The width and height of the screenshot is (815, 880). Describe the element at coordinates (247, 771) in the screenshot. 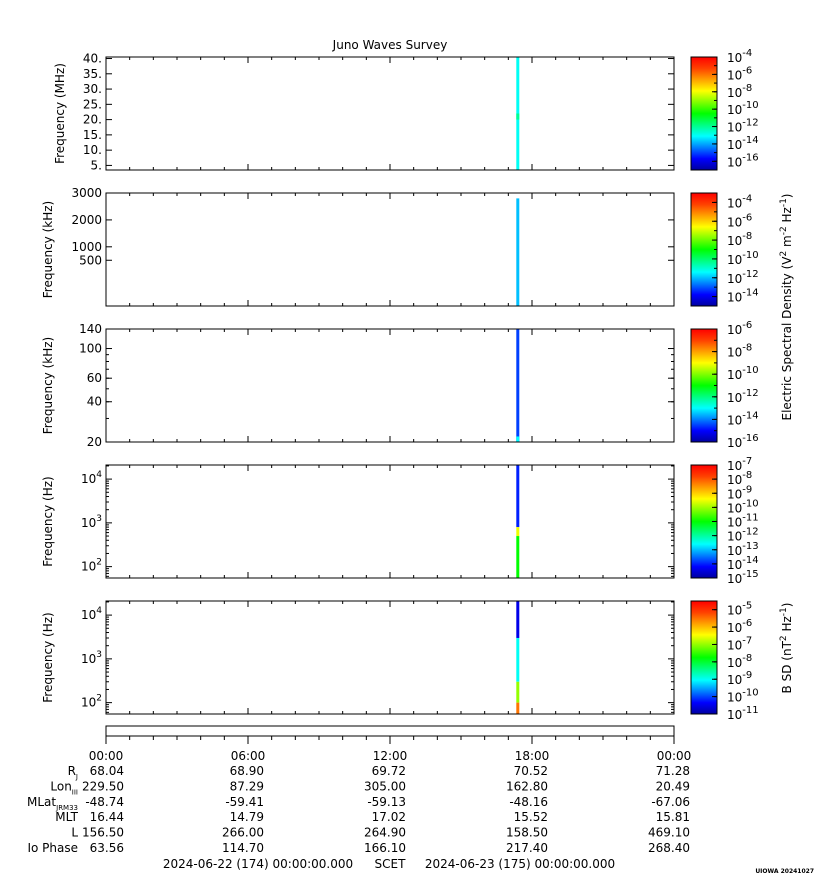

I see `ephem-value: 68.90` at that location.